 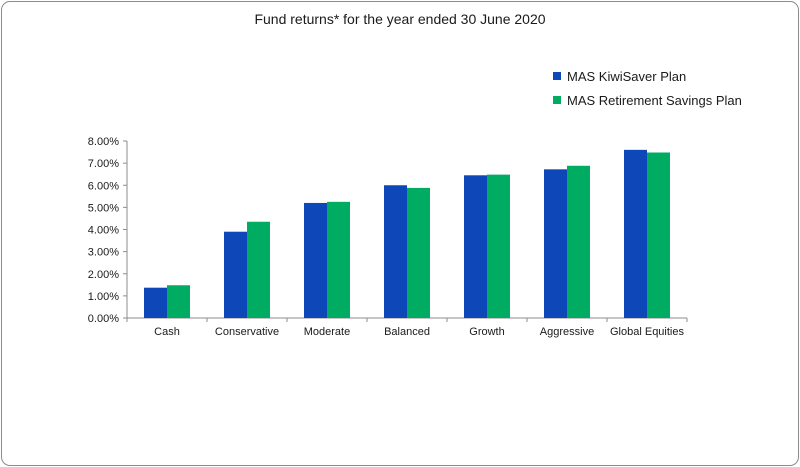 What do you see at coordinates (167, 332) in the screenshot?
I see `x-tick-label: Cash` at bounding box center [167, 332].